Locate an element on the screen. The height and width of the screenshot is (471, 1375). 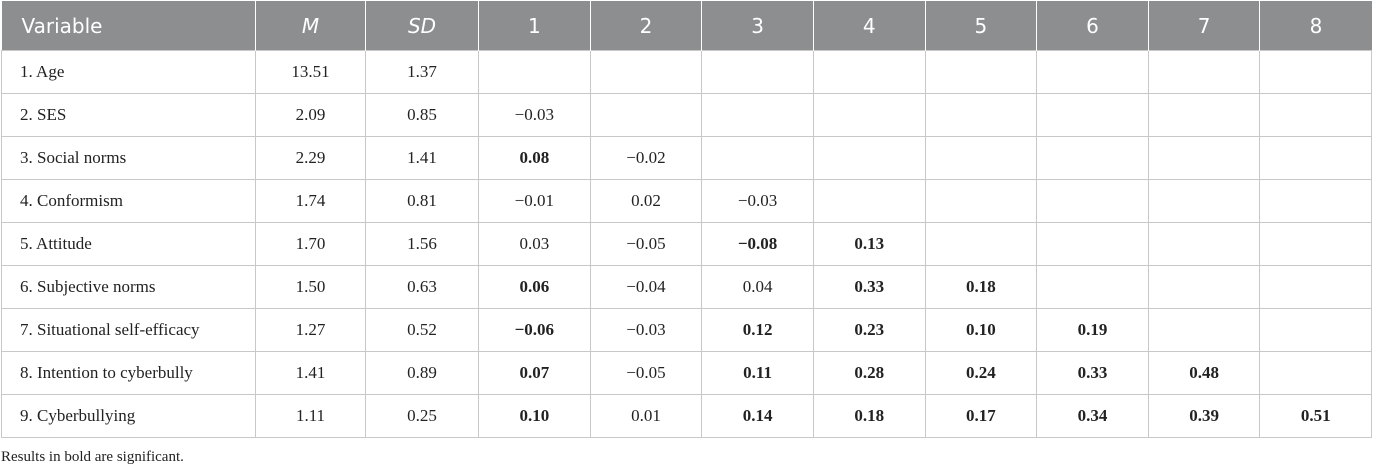
row-label: 9. Cyberbullying is located at coordinates (128, 416).